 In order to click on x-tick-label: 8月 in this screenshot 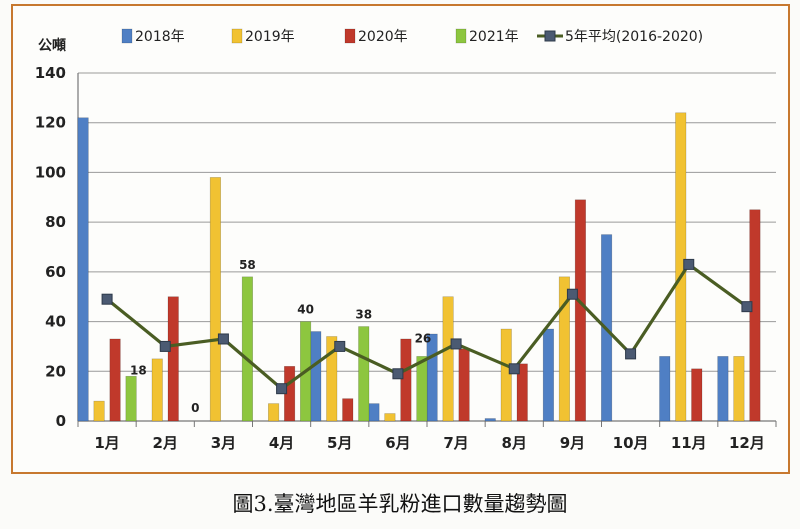, I will do `click(514, 443)`.